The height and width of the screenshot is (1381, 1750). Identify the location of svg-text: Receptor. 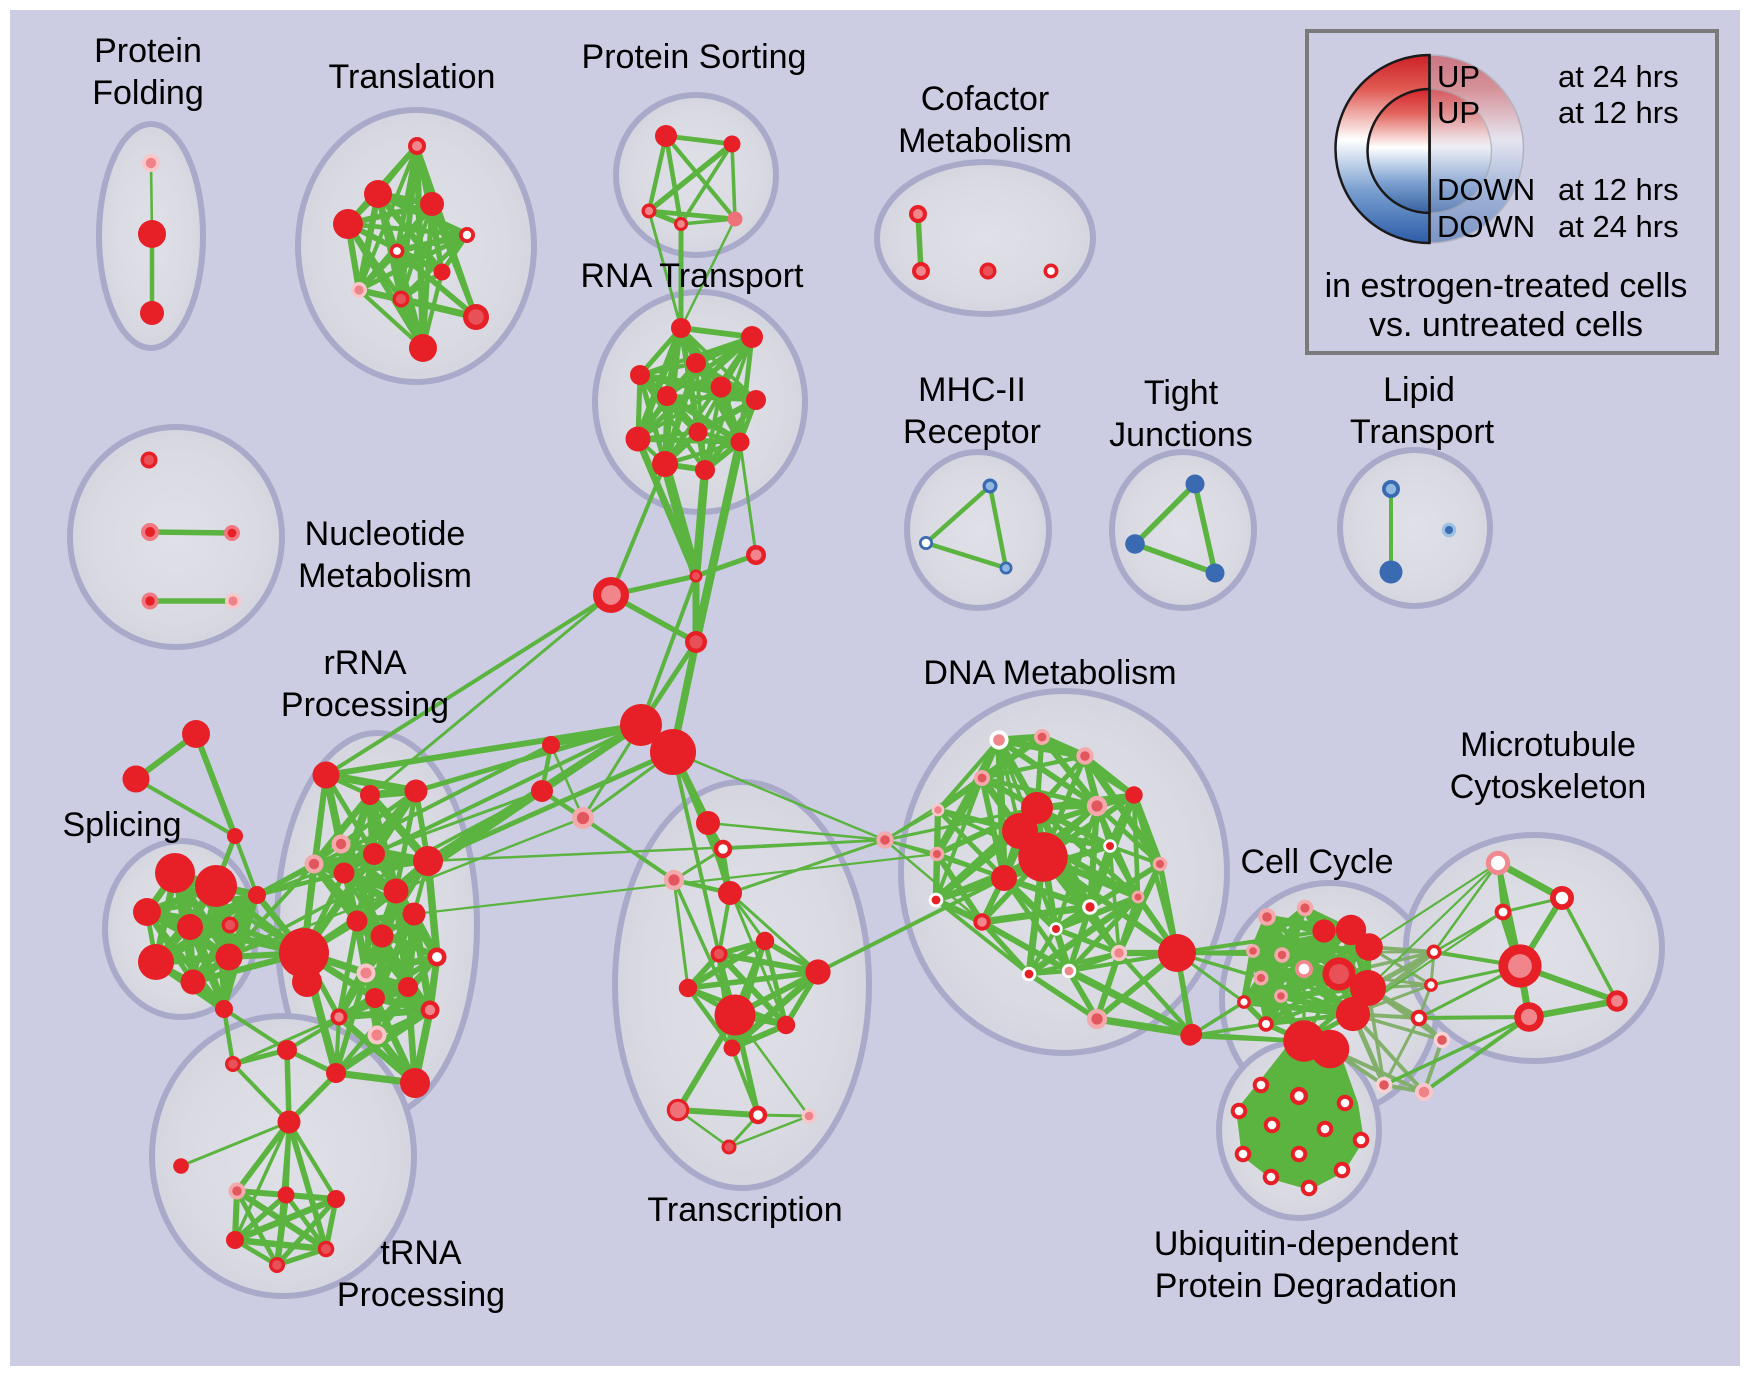
(972, 432).